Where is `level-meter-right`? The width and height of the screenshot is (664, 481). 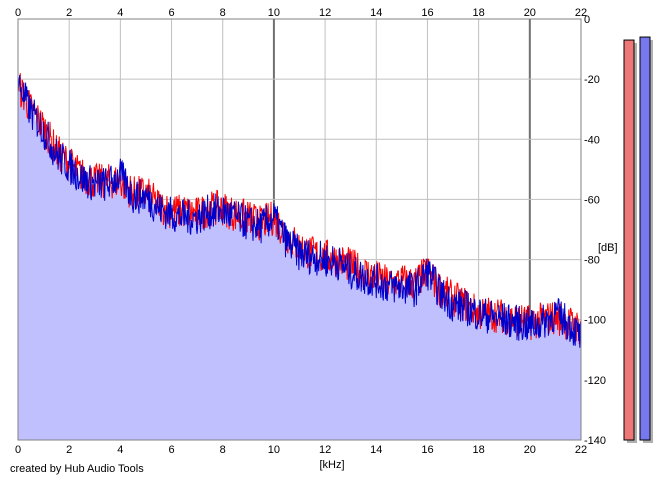 level-meter-right is located at coordinates (645, 238).